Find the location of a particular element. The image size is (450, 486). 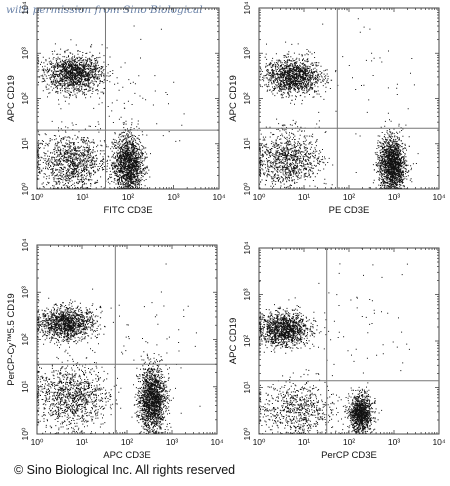

x-axis-title: PerCP CD3E is located at coordinates (349, 455).